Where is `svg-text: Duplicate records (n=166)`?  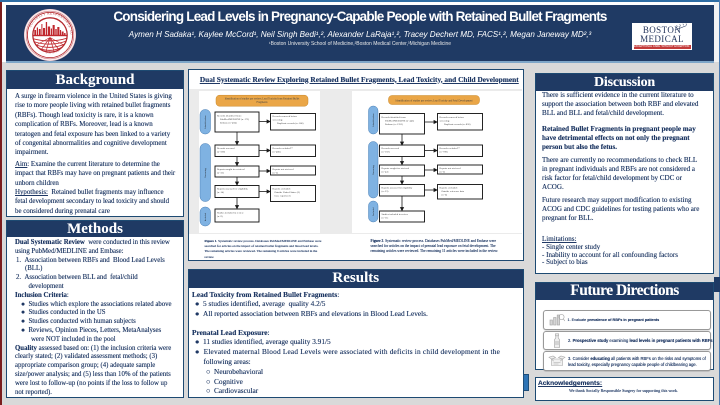 svg-text: Duplicate records (n=166) is located at coordinates (290, 123).